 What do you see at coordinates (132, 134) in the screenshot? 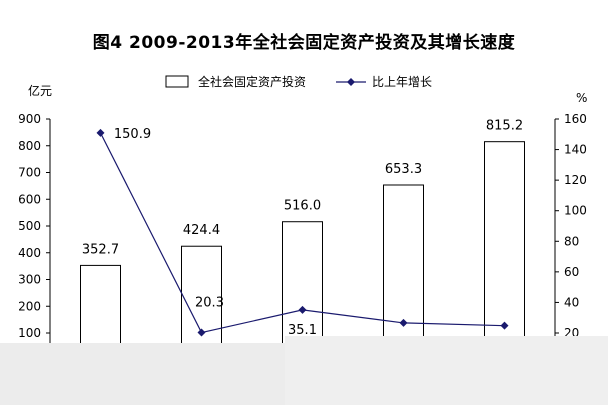
I see `line-value-label: 150.9` at bounding box center [132, 134].